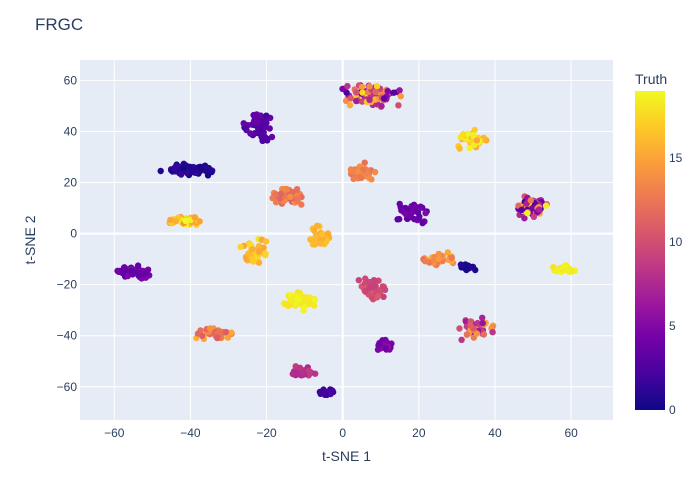 The image size is (700, 500). I want to click on y-tick-label: 60, so click(71, 80).